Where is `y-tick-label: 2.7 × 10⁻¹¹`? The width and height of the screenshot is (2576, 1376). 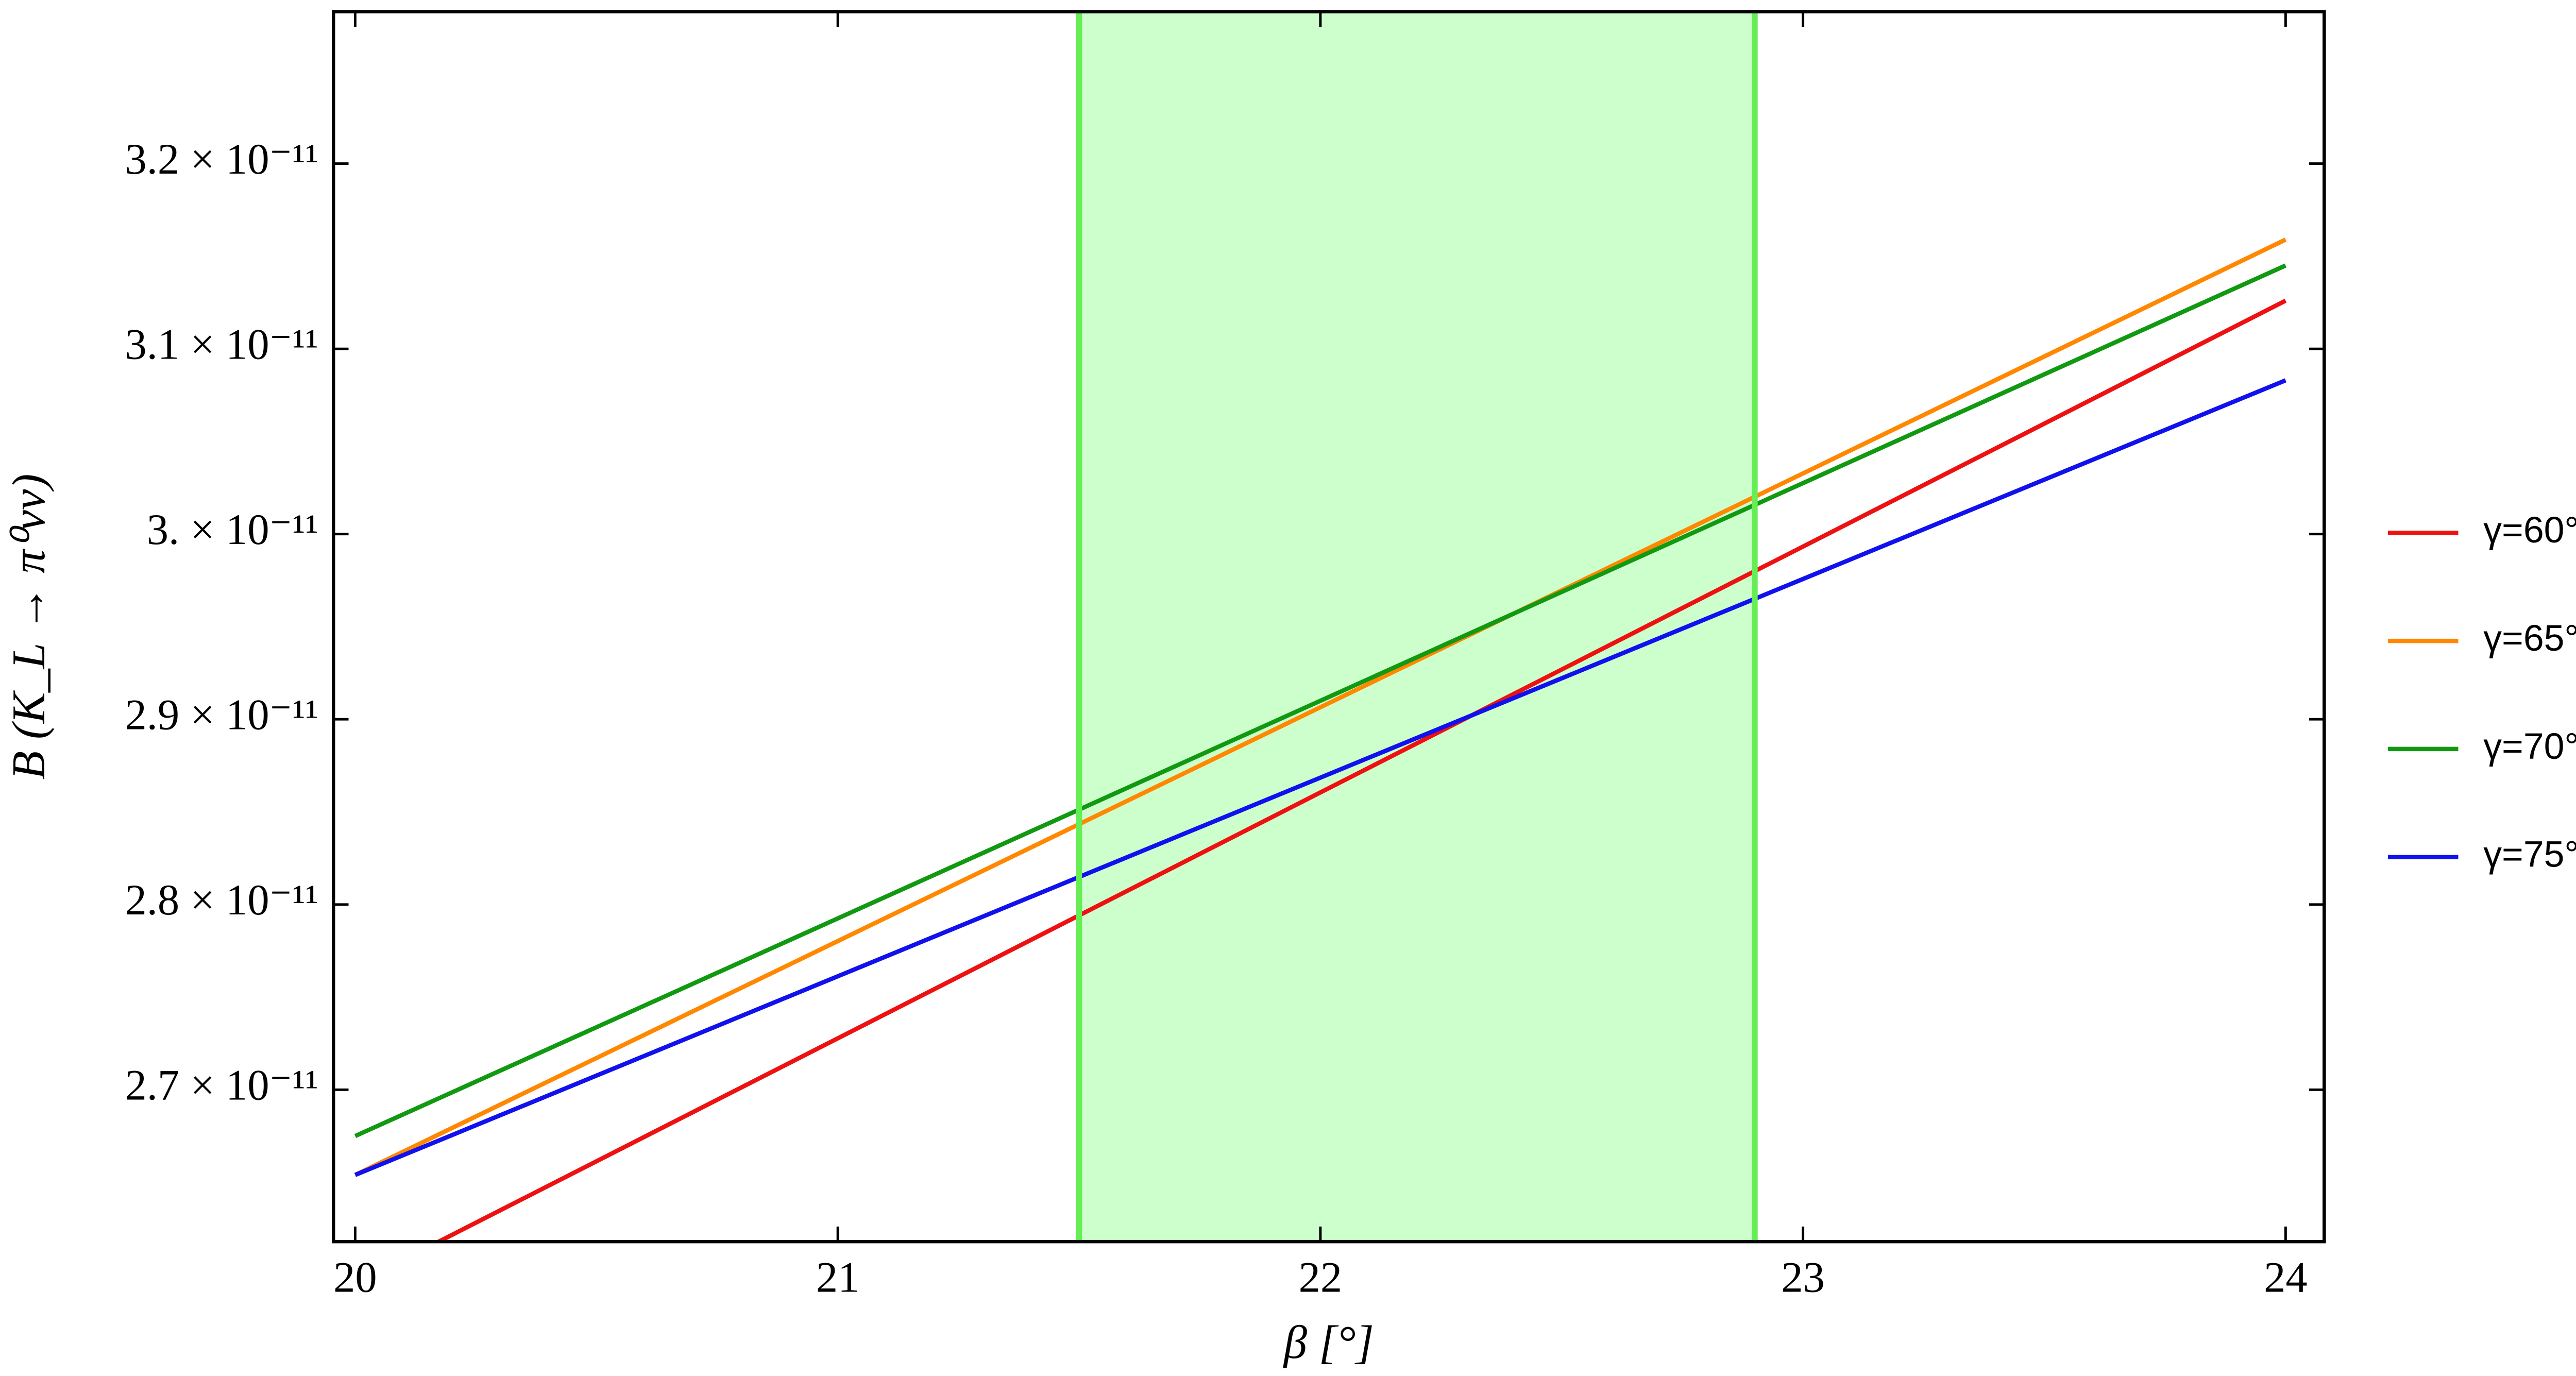 y-tick-label: 2.7 × 10⁻¹¹ is located at coordinates (221, 1086).